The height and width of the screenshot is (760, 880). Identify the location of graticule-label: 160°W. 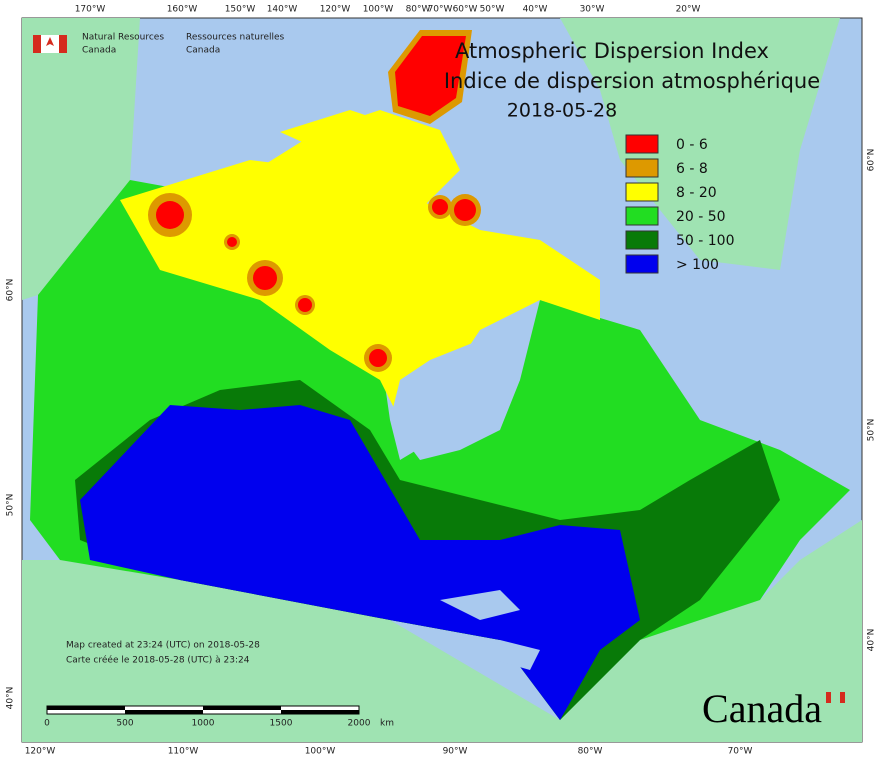
(182, 10).